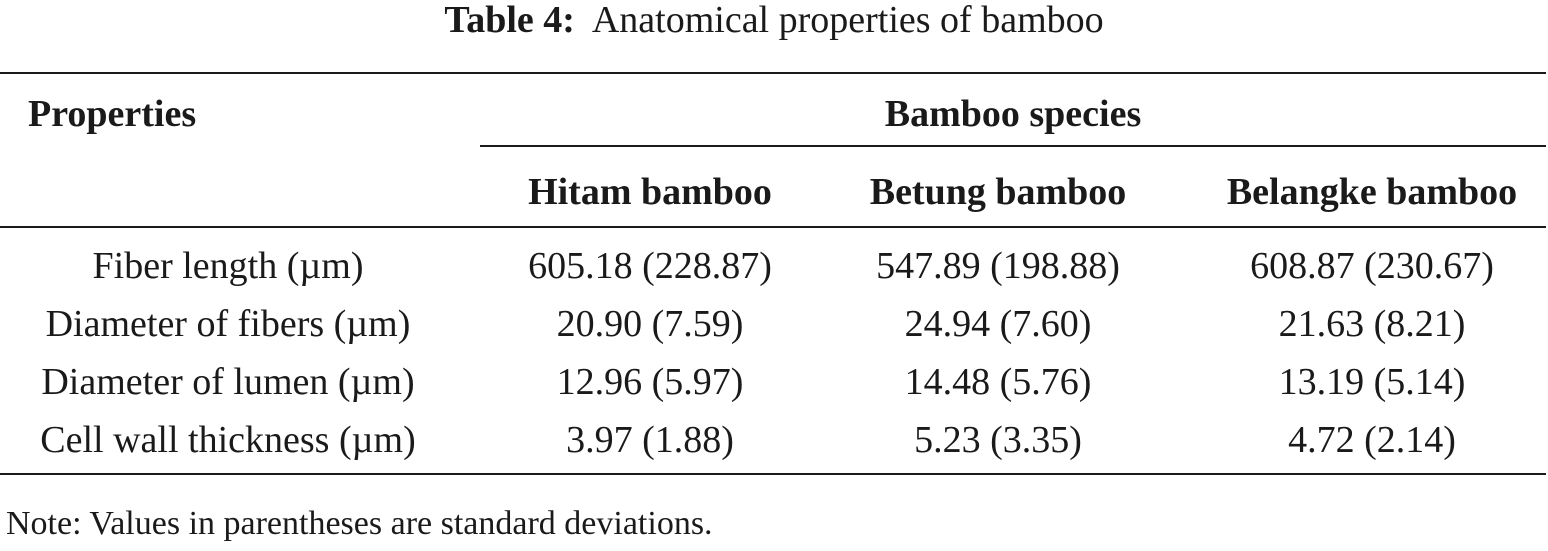 The image size is (1548, 551). I want to click on top-rule, so click(773, 73).